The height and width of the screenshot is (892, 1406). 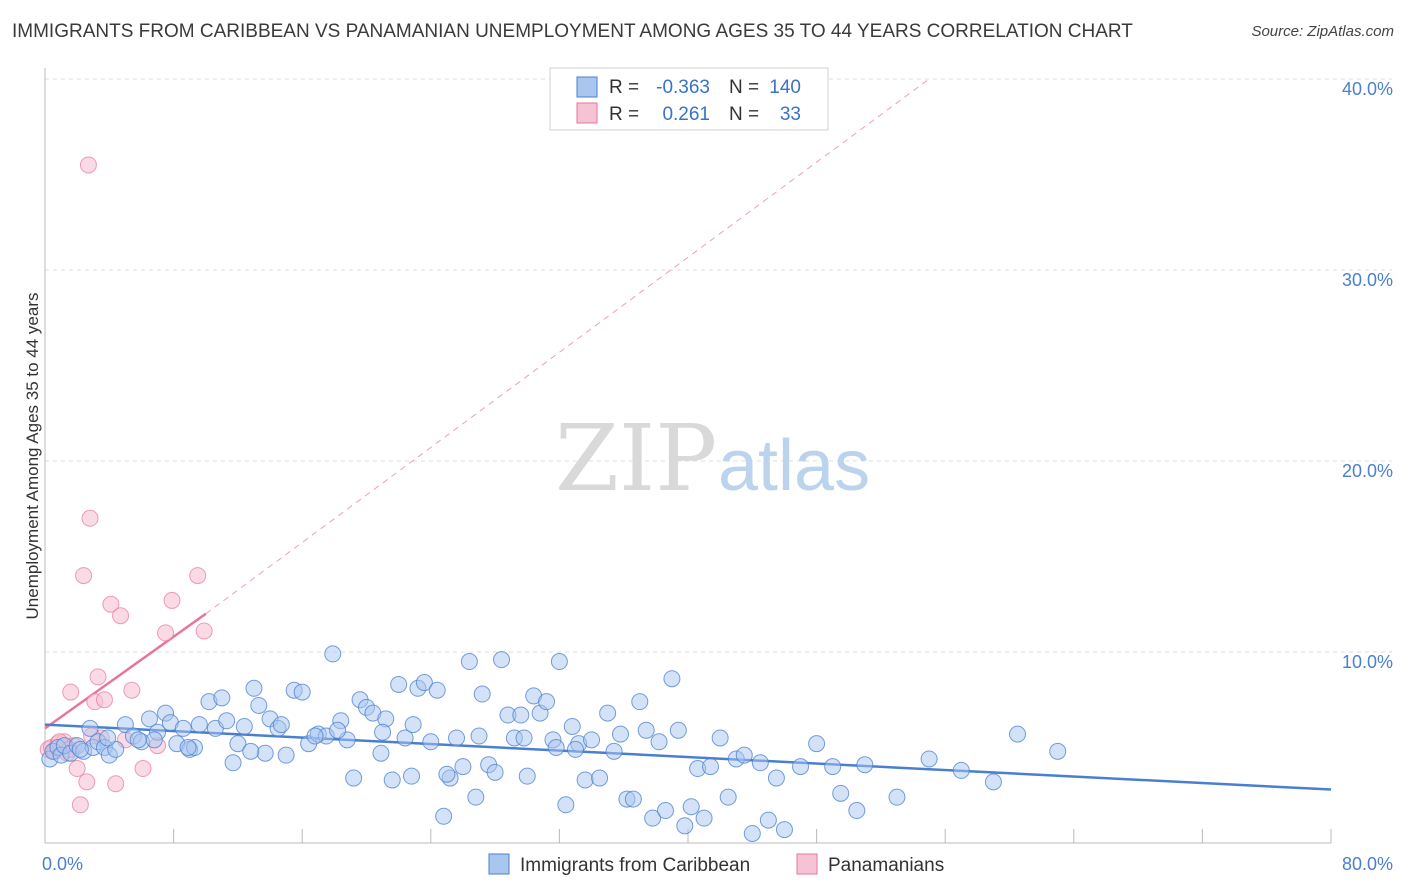 I want to click on watermark-zip: ZIP, so click(x=636, y=458).